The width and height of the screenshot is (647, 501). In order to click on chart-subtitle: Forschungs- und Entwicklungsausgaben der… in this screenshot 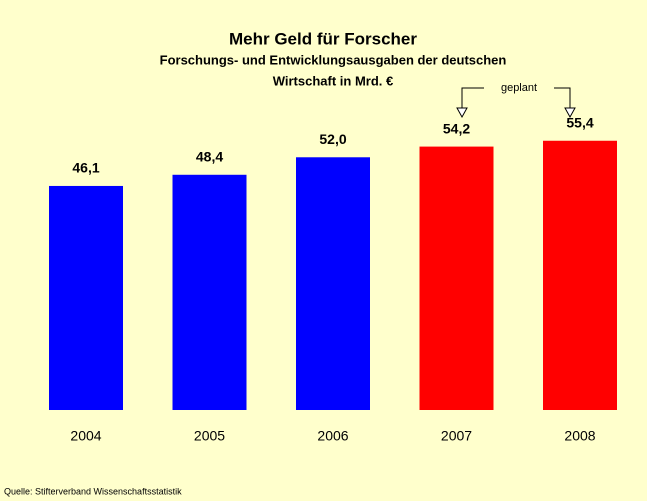, I will do `click(333, 59)`.